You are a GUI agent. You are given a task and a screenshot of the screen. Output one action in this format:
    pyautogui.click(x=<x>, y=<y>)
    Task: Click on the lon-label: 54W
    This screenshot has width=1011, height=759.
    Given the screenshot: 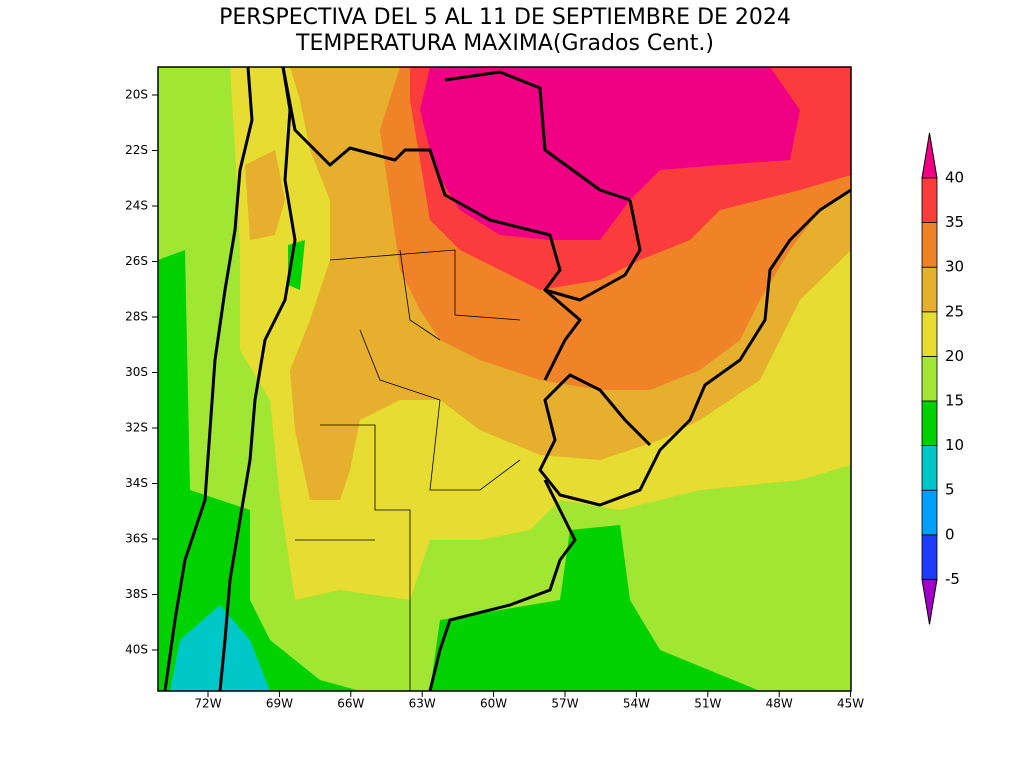 What is the action you would take?
    pyautogui.click(x=636, y=704)
    